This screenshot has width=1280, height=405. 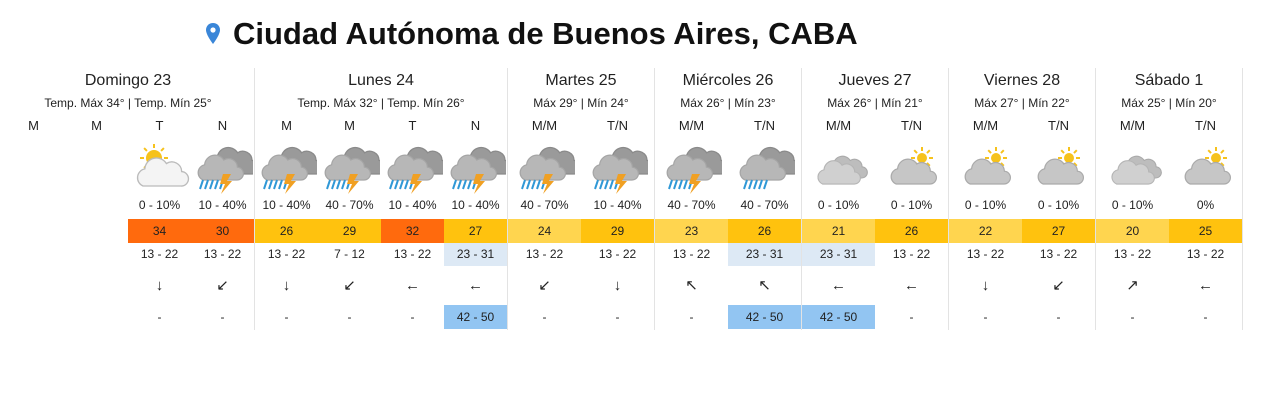 What do you see at coordinates (544, 231) in the screenshot?
I see `temperature: 24` at bounding box center [544, 231].